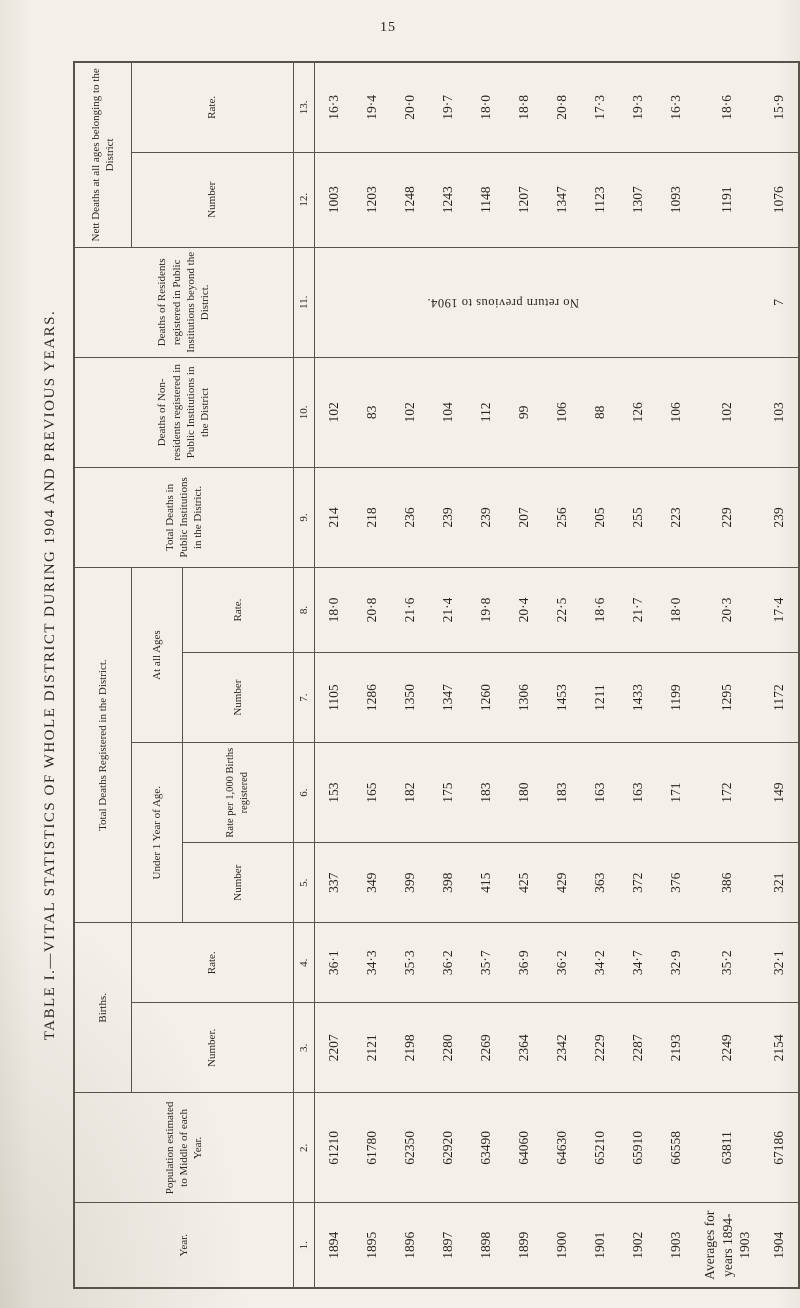  What do you see at coordinates (779, 882) in the screenshot?
I see `cell-u1-number: 321` at bounding box center [779, 882].